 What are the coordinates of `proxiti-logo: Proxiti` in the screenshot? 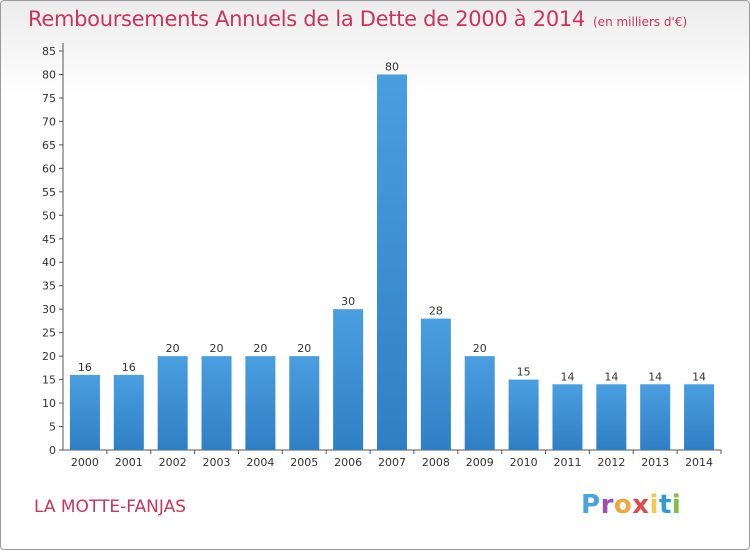 It's located at (631, 505).